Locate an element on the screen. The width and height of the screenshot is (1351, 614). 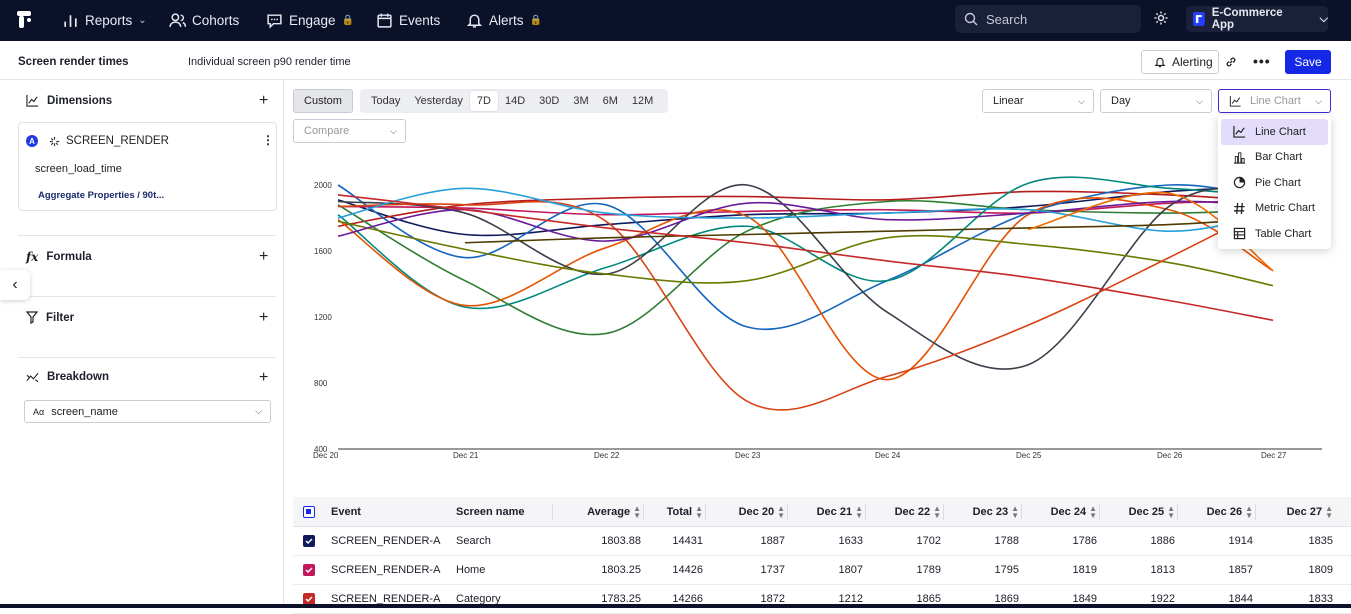
nav-cohorts: Cohorts is located at coordinates (204, 20).